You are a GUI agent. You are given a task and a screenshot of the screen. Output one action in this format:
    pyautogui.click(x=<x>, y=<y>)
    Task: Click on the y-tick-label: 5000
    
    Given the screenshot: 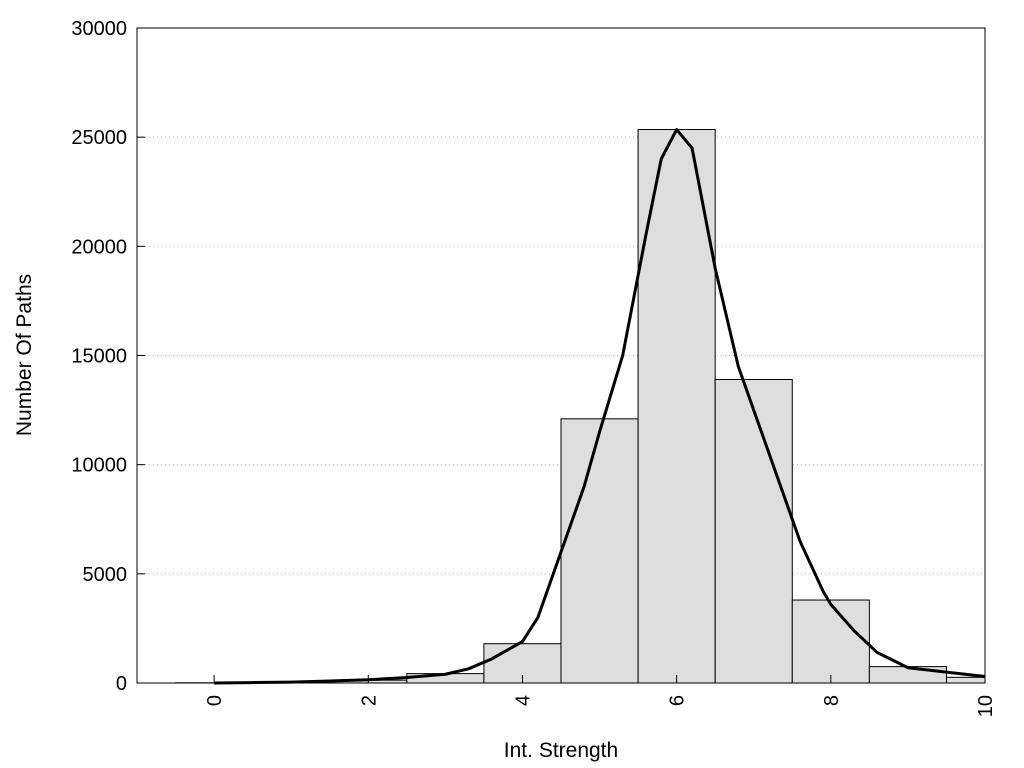 What is the action you would take?
    pyautogui.click(x=105, y=575)
    